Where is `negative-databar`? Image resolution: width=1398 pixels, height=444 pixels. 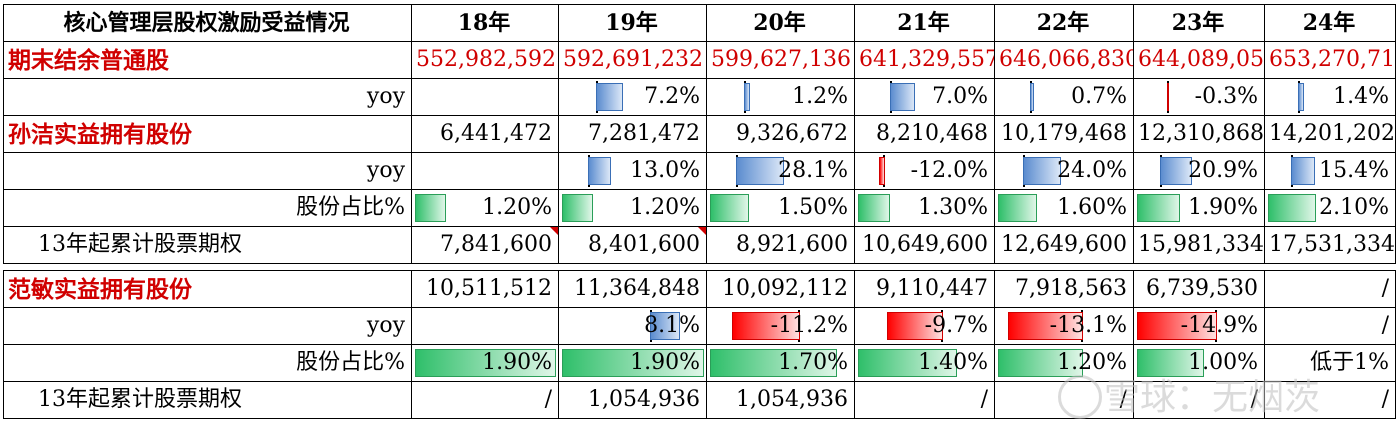
negative-databar is located at coordinates (1045, 326).